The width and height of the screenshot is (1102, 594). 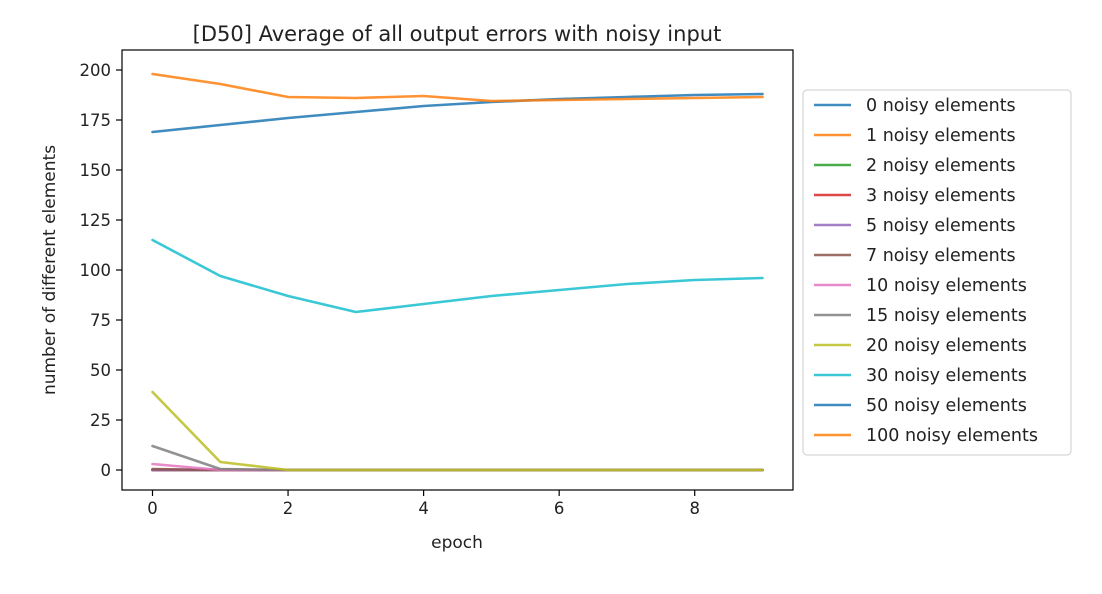 What do you see at coordinates (50, 270) in the screenshot?
I see `y-axis-label: number of different elements` at bounding box center [50, 270].